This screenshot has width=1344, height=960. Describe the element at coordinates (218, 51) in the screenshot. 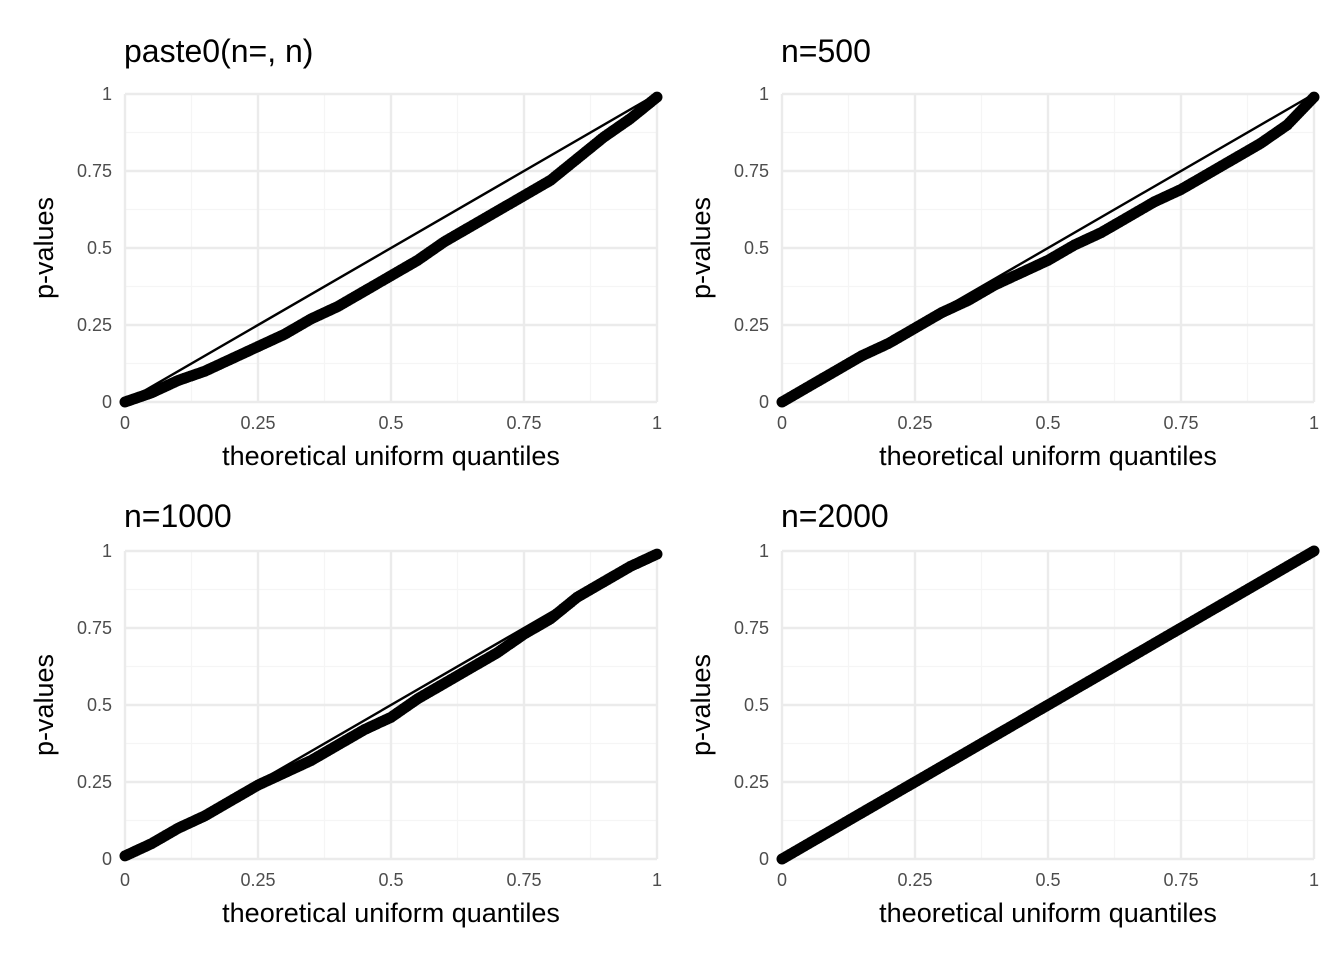

I see `panel-title: paste0(n=, n)` at that location.